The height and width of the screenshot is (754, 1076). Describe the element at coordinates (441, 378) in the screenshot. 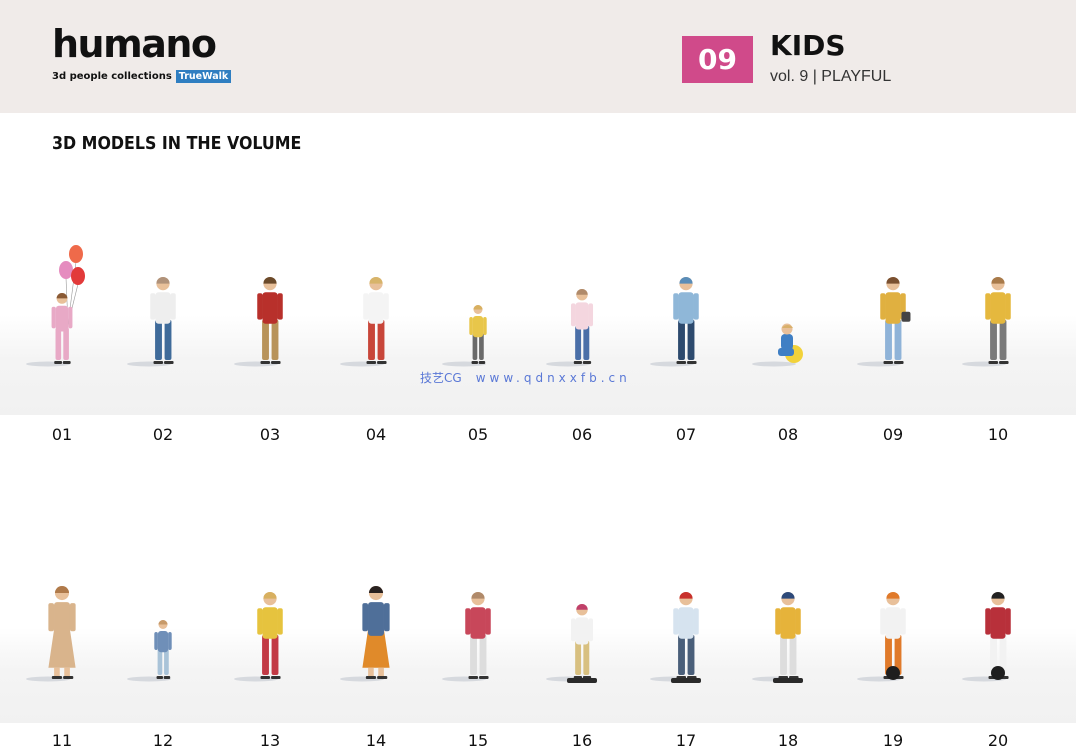

I see `watermark-cn: 技艺CG` at that location.